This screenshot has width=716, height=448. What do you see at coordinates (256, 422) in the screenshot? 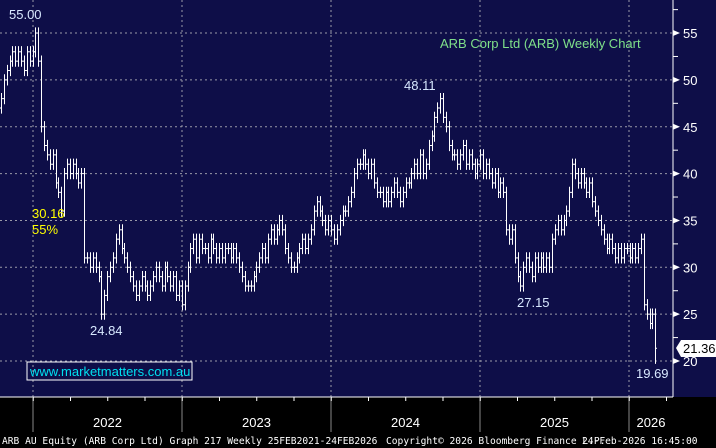
I see `x-tick-label: 2023` at bounding box center [256, 422].